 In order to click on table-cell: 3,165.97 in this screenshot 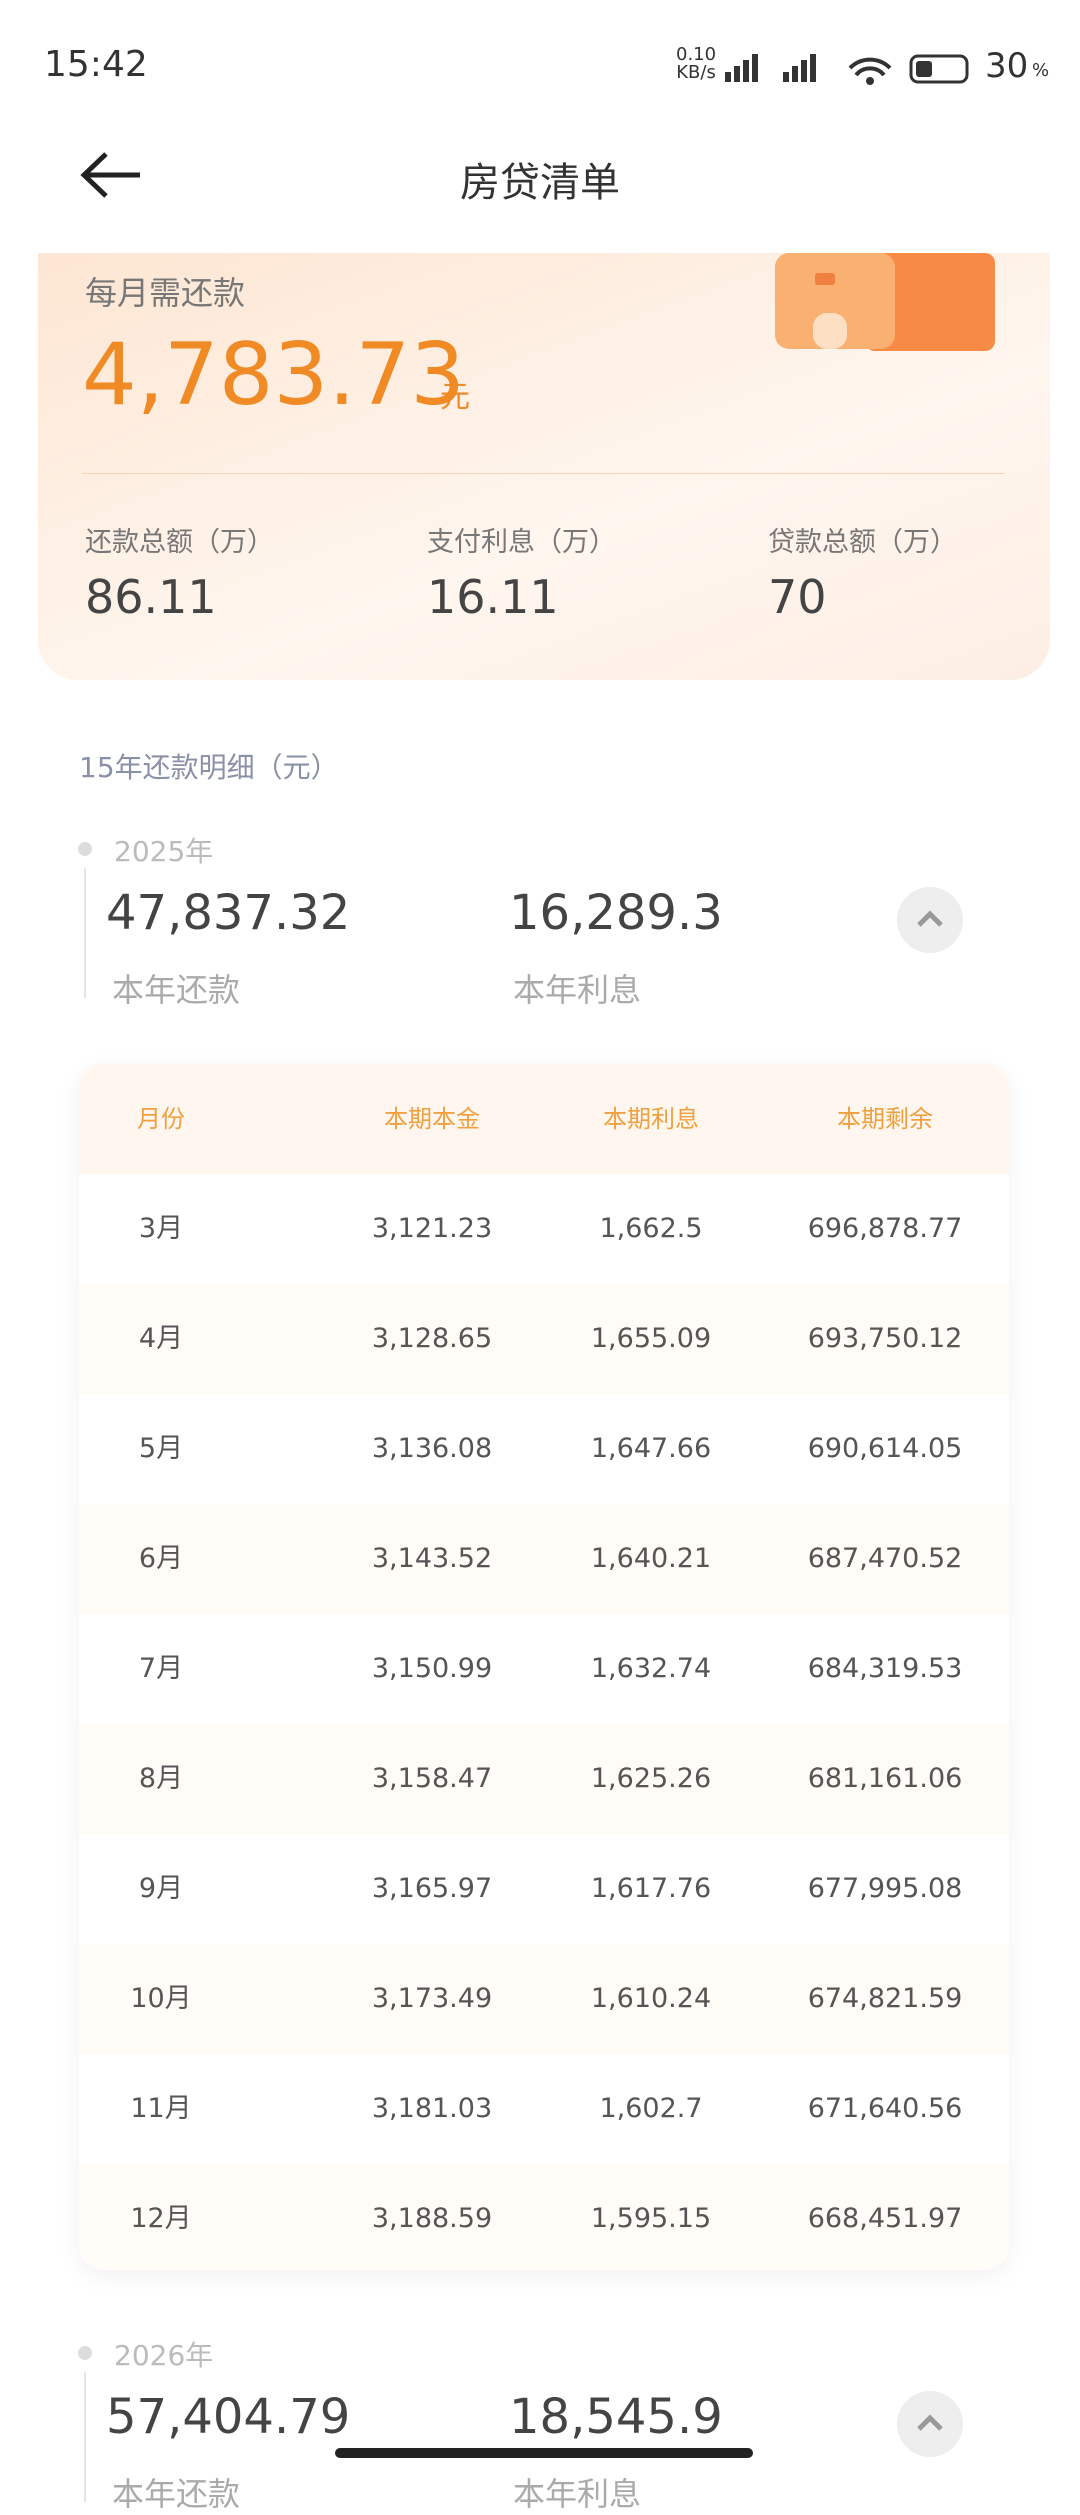, I will do `click(432, 1888)`.